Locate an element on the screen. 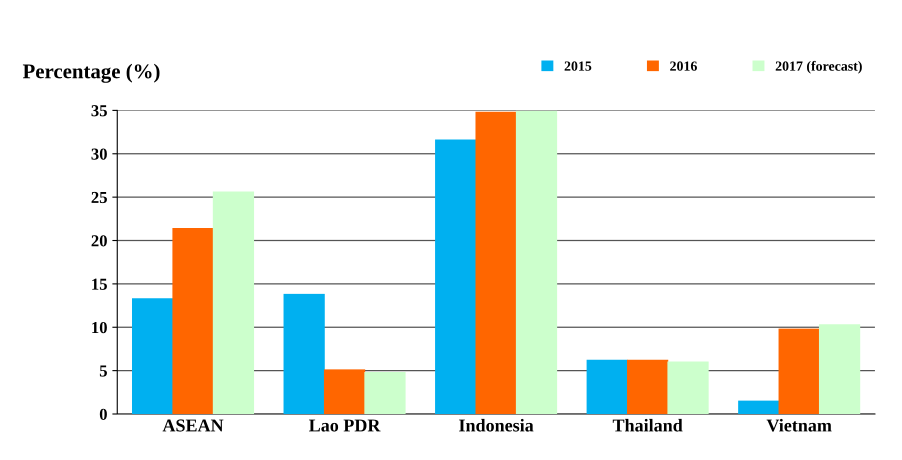 Image resolution: width=902 pixels, height=460 pixels. x-tick-label: Thailand is located at coordinates (647, 425).